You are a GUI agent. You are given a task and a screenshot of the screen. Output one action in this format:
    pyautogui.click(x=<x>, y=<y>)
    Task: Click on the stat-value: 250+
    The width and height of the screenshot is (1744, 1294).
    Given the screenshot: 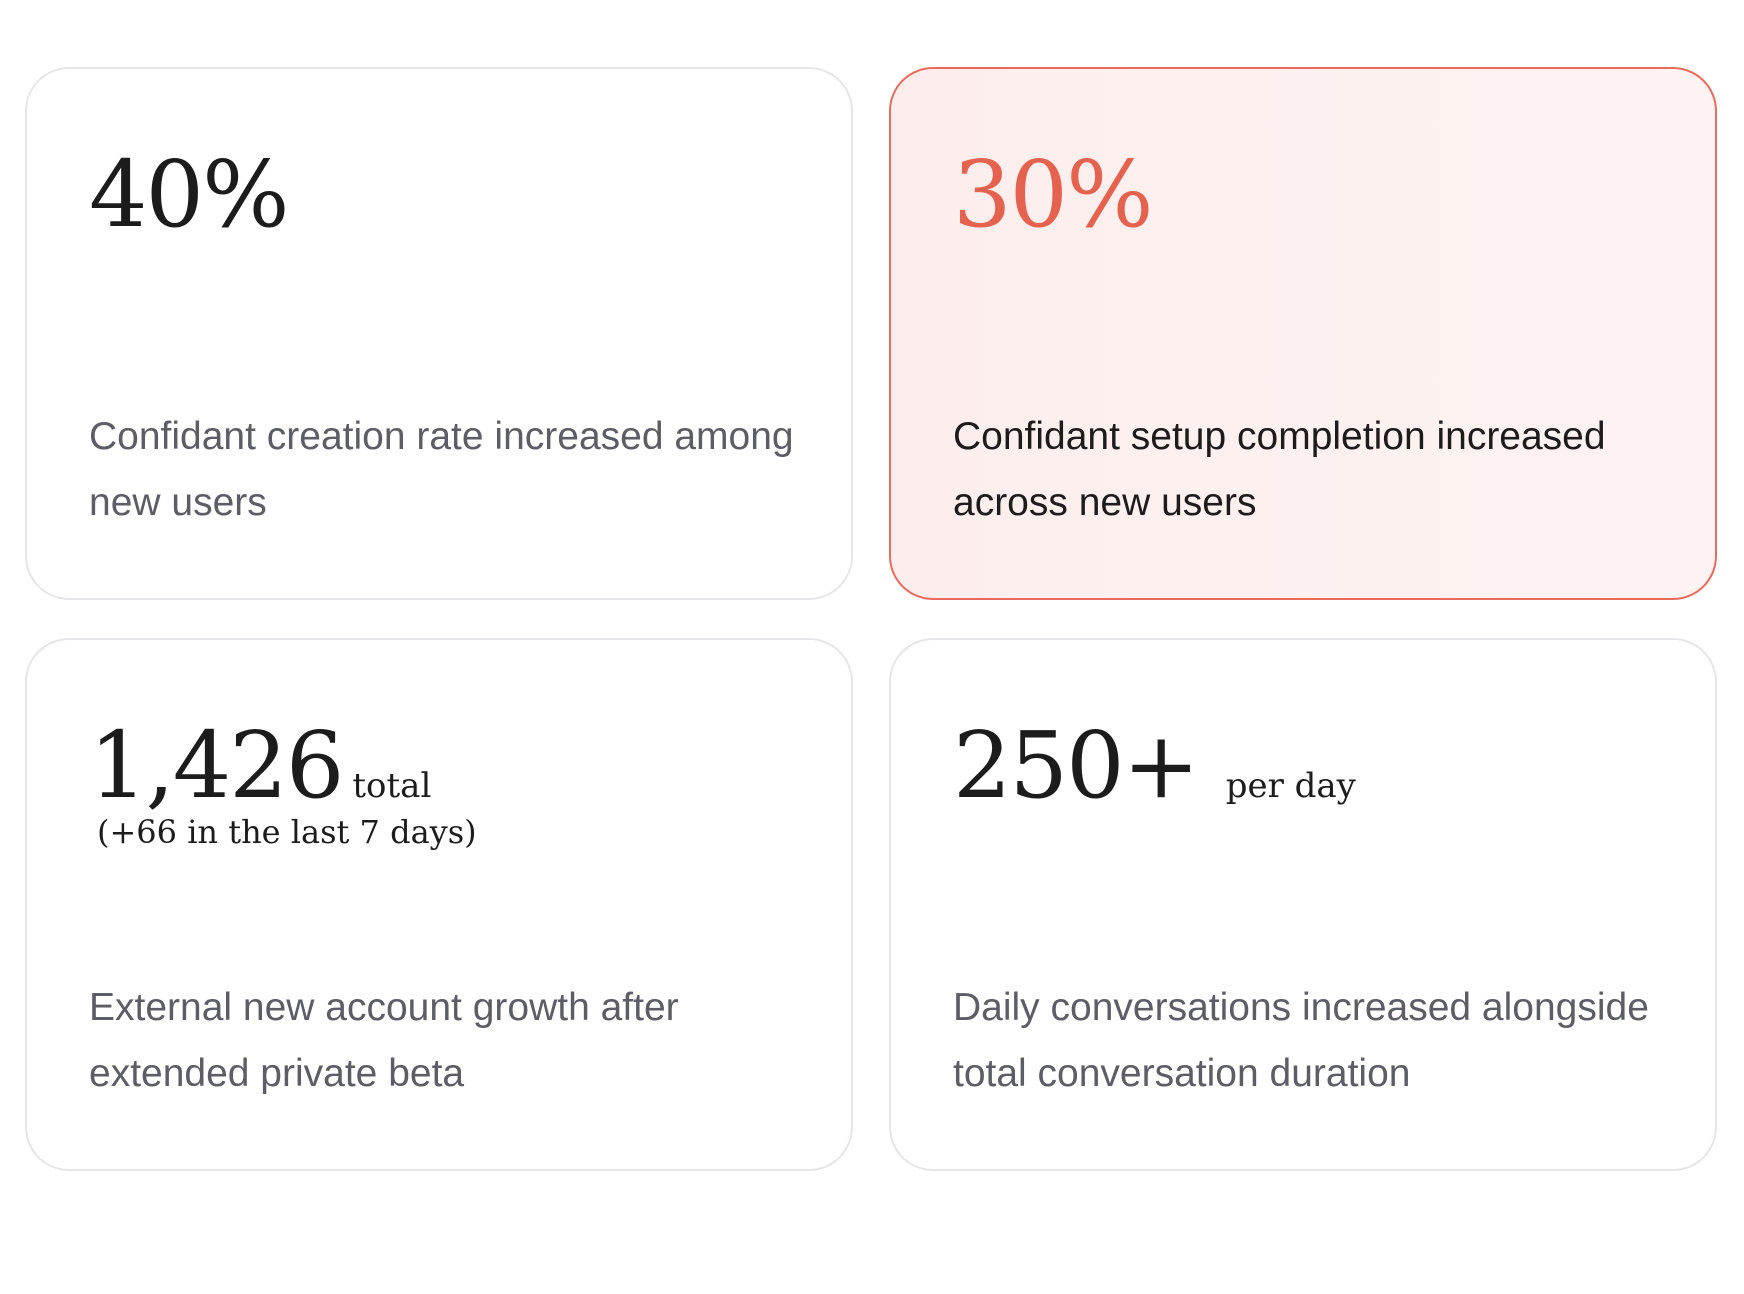 What is the action you would take?
    pyautogui.click(x=1076, y=765)
    